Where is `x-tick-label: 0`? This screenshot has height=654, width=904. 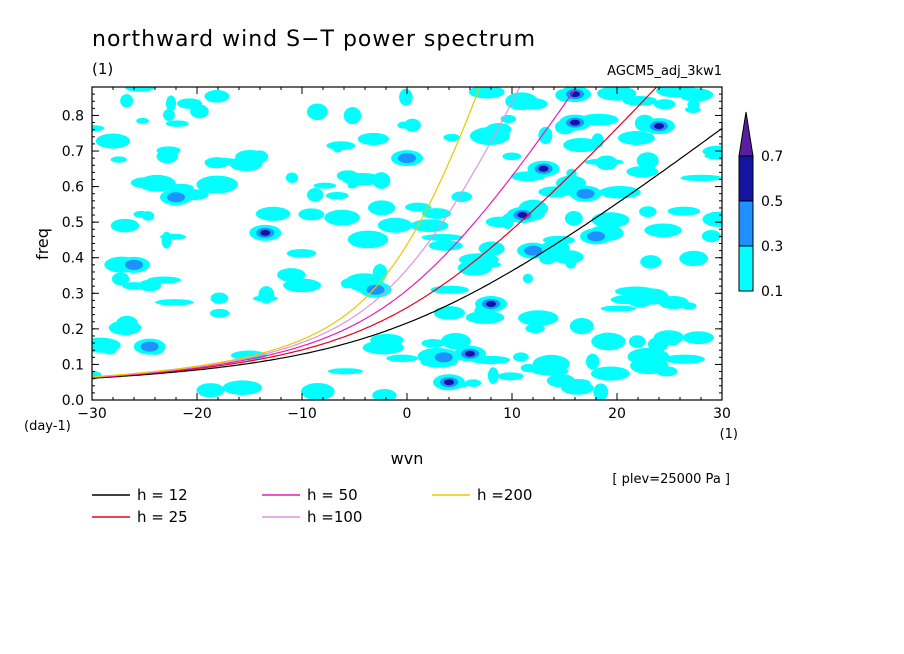 x-tick-label: 0 is located at coordinates (407, 414).